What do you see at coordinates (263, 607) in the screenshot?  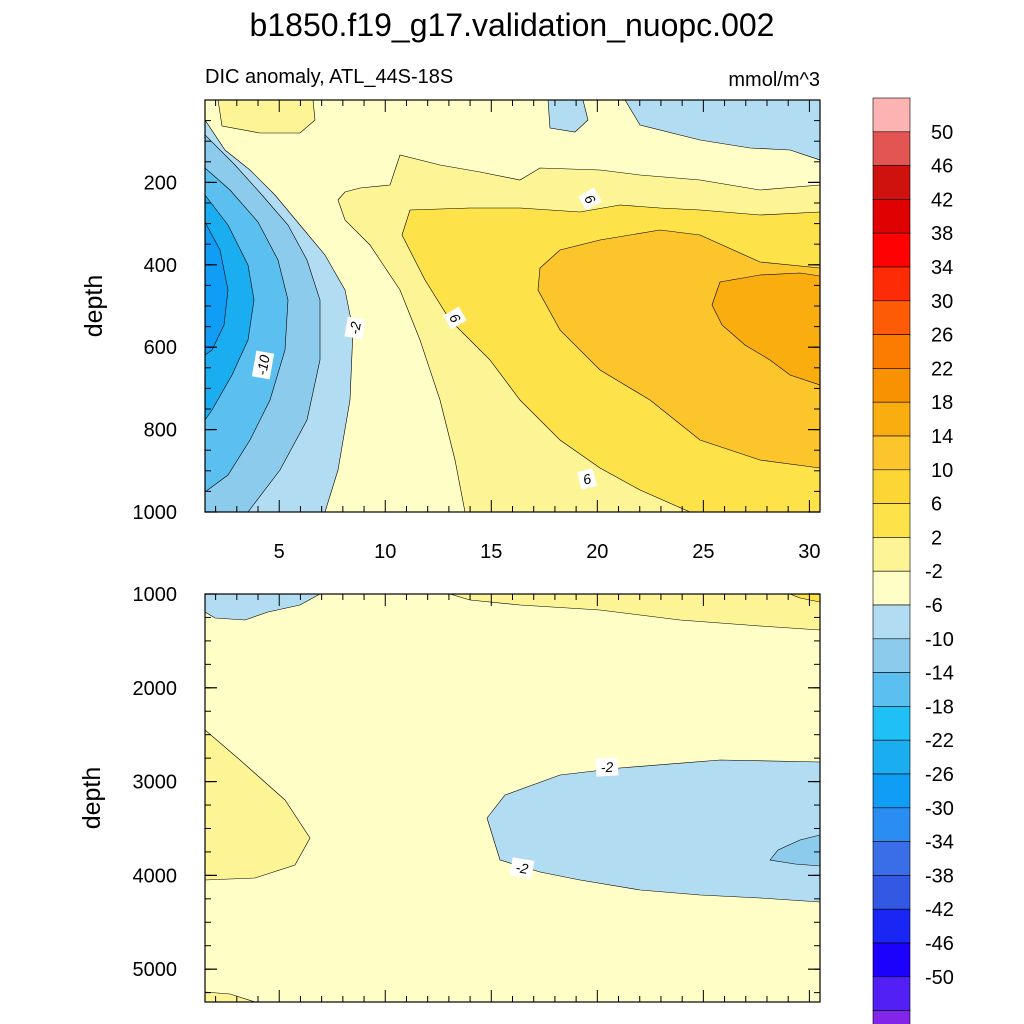 I see `lower-fill-top-negative` at bounding box center [263, 607].